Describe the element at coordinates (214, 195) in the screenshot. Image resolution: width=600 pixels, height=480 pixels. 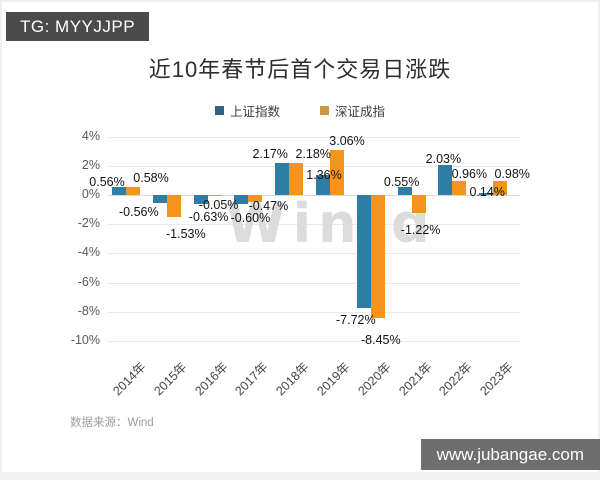
I see `bar-szse-2016年` at that location.